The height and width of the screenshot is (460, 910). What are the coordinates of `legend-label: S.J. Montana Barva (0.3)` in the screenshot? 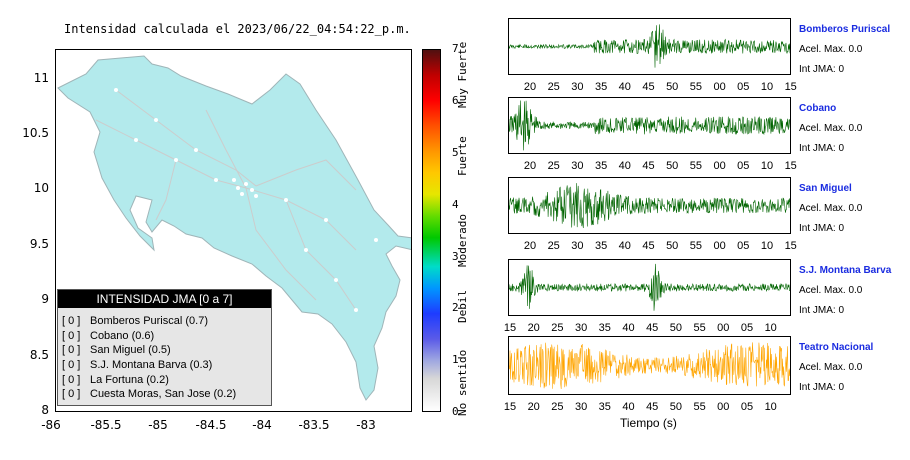 It's located at (151, 365).